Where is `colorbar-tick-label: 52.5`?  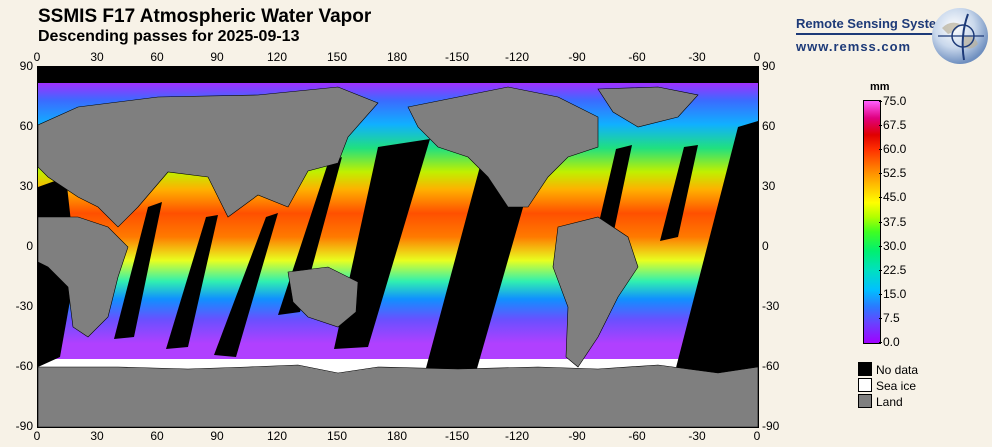
colorbar-tick-label: 52.5 is located at coordinates (895, 173).